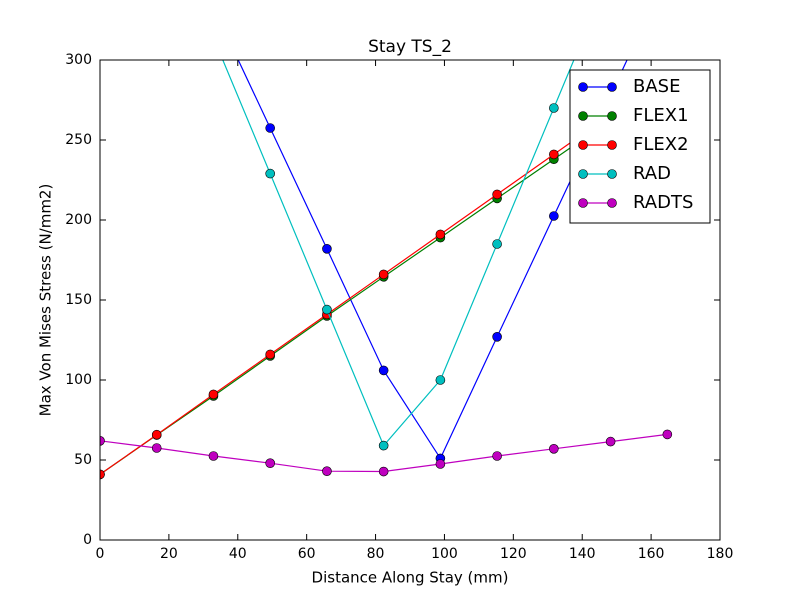  What do you see at coordinates (169, 554) in the screenshot?
I see `x-tick-label: 20` at bounding box center [169, 554].